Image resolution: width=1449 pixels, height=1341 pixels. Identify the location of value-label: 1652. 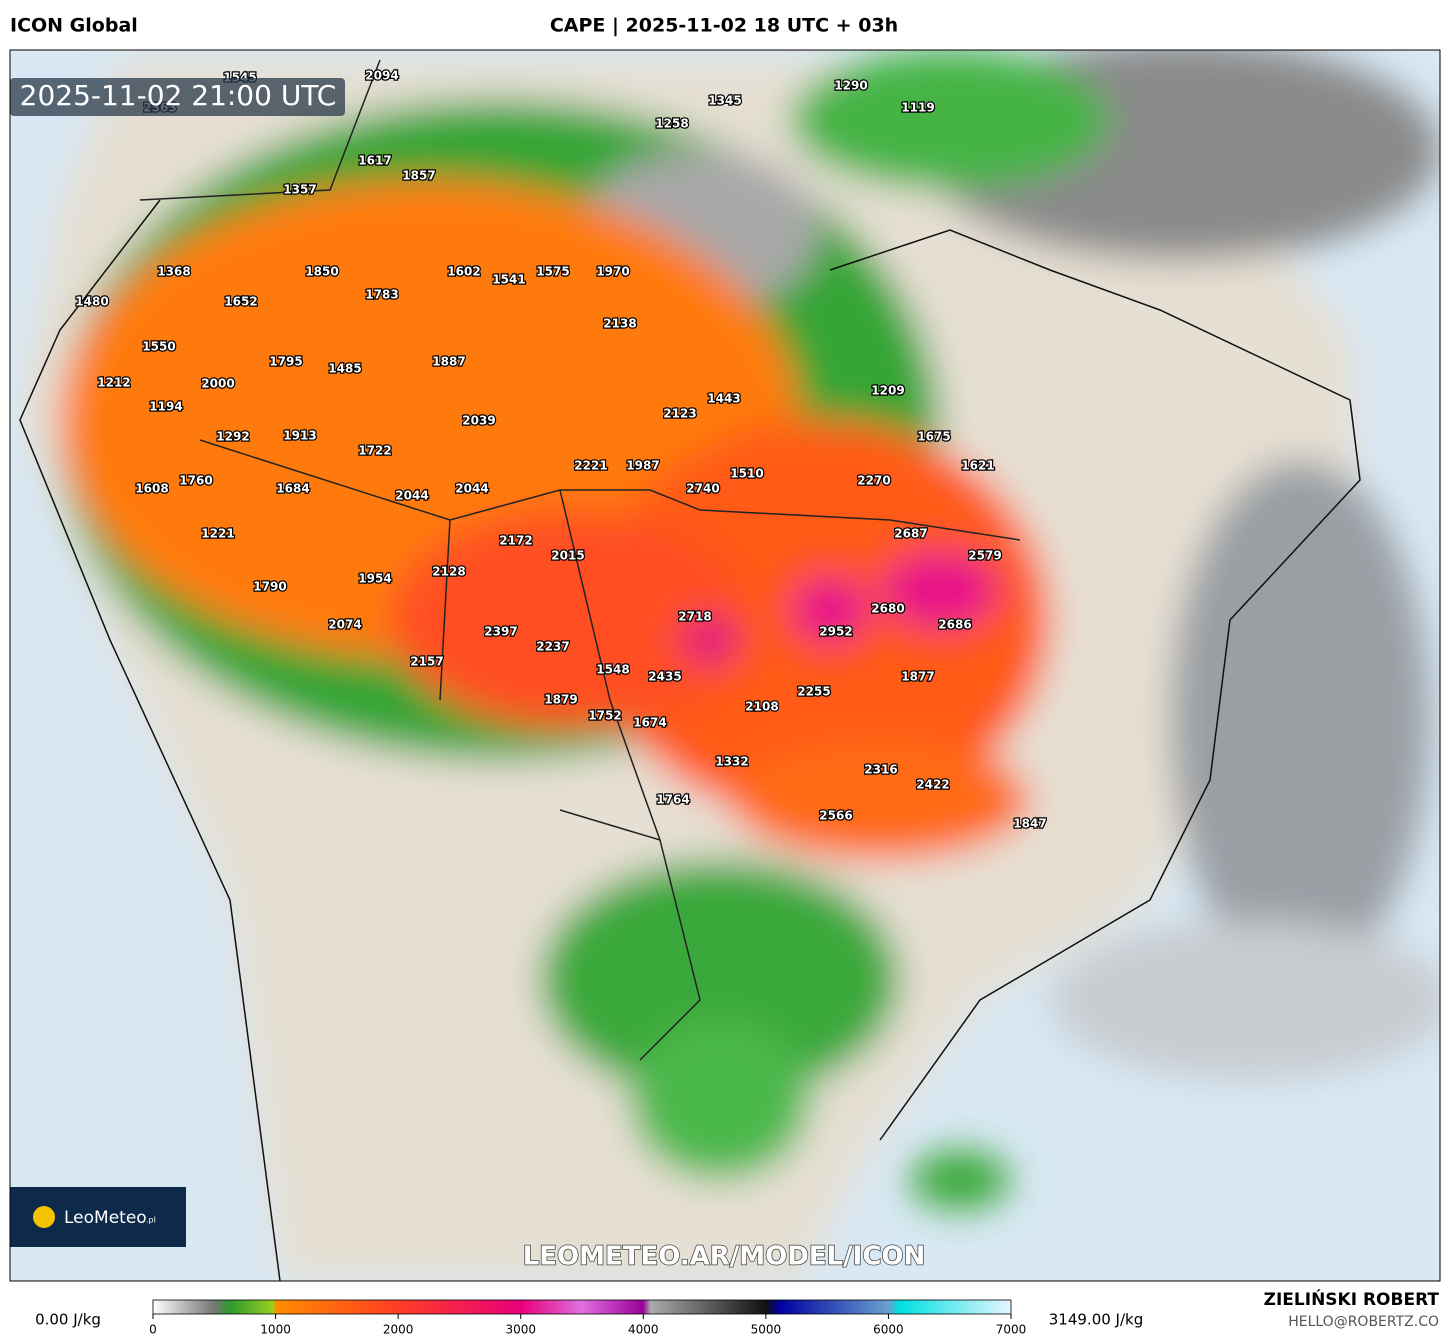
(240, 302).